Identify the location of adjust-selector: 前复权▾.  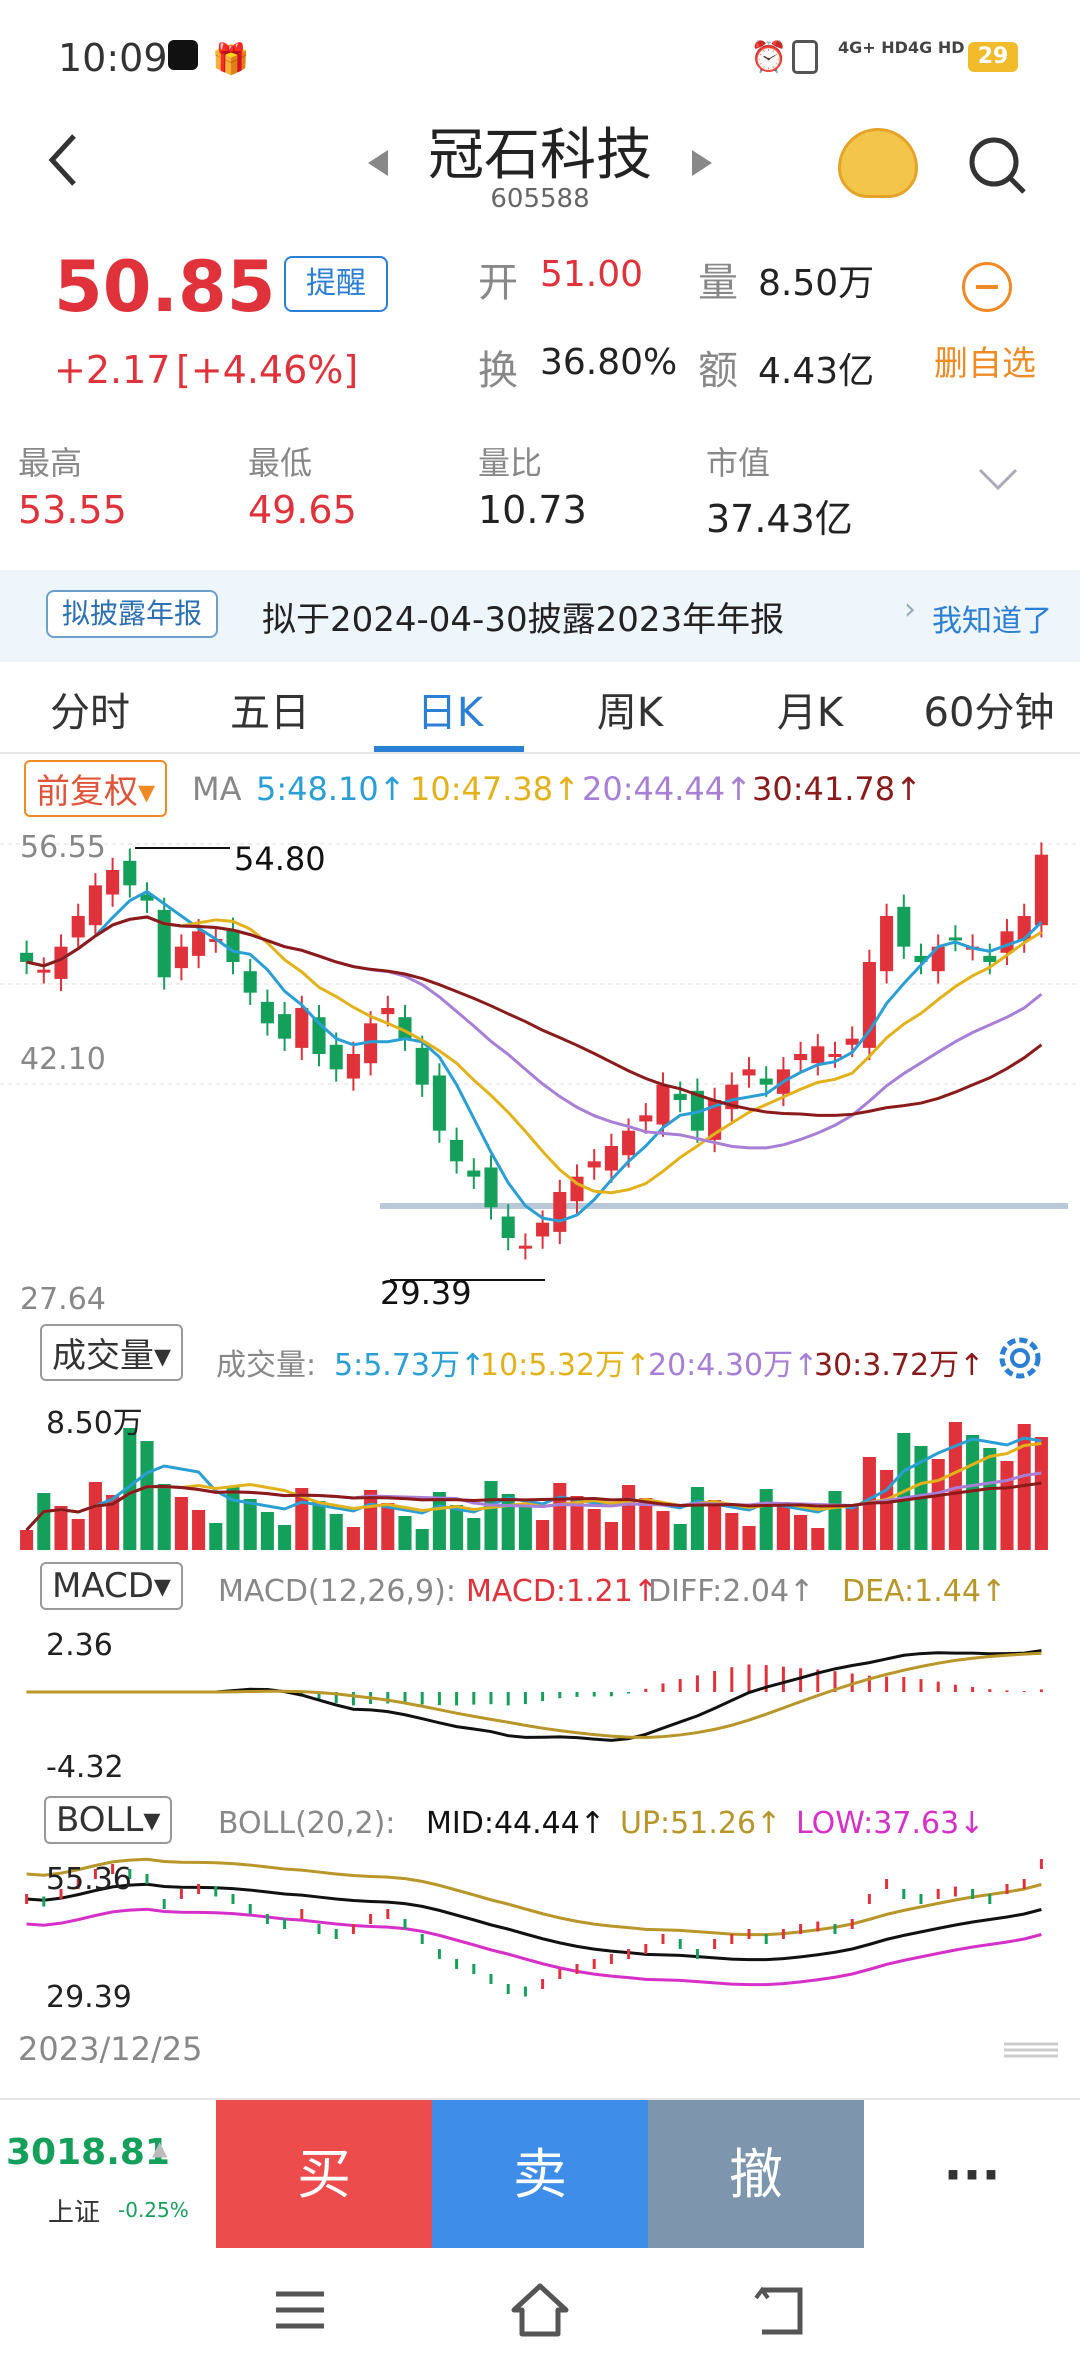
(96, 788).